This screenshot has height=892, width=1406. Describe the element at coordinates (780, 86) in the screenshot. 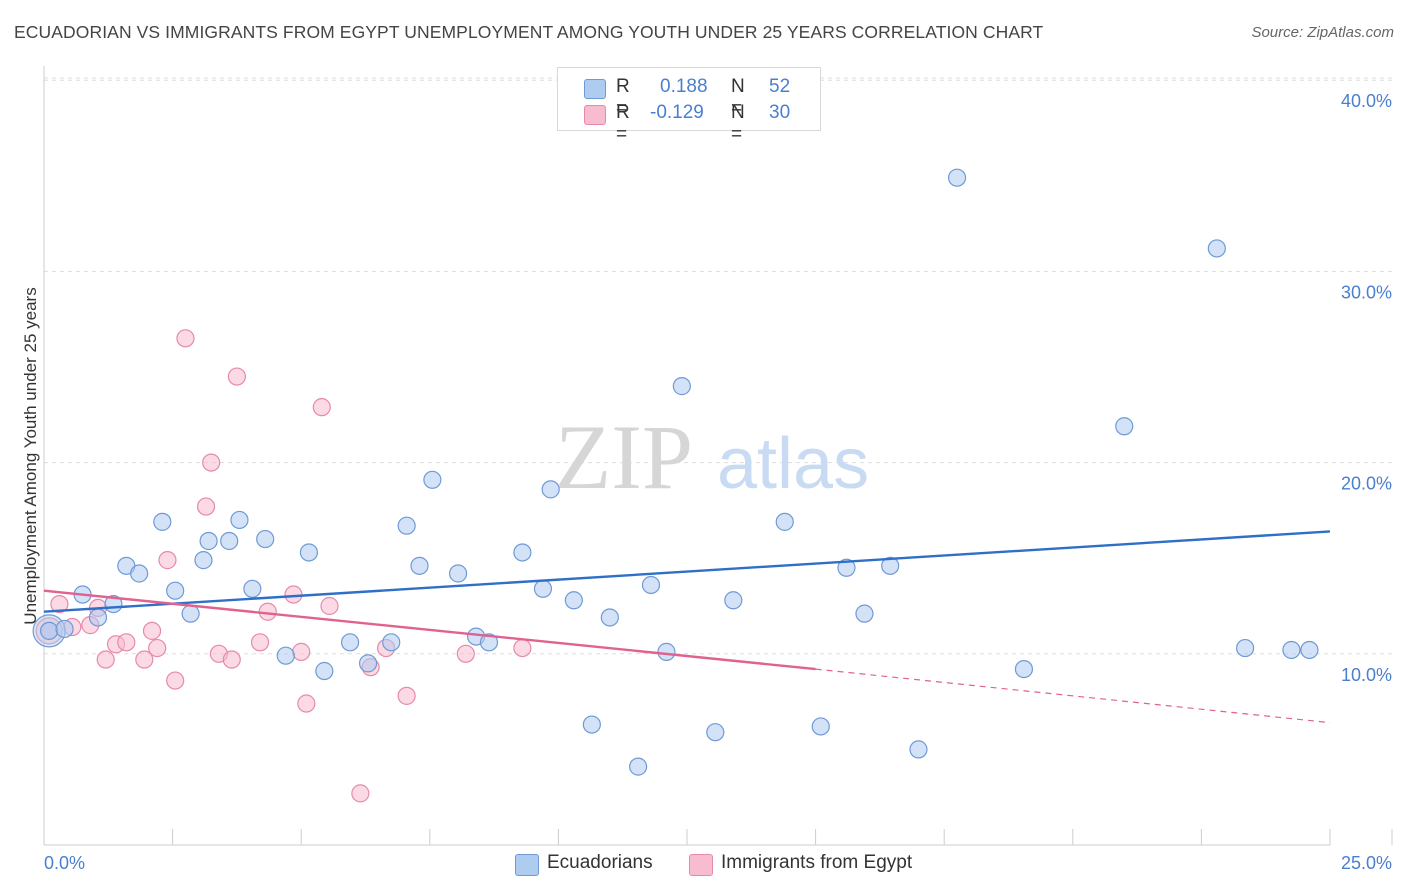

I see `legend-n-value: 52` at that location.